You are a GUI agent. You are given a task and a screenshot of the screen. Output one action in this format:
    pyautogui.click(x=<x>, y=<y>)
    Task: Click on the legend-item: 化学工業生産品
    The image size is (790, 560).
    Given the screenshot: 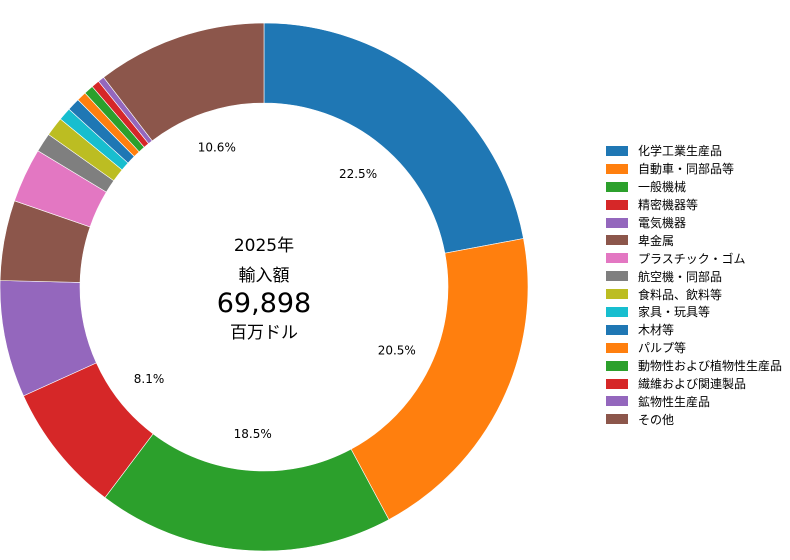 What is the action you would take?
    pyautogui.click(x=698, y=151)
    